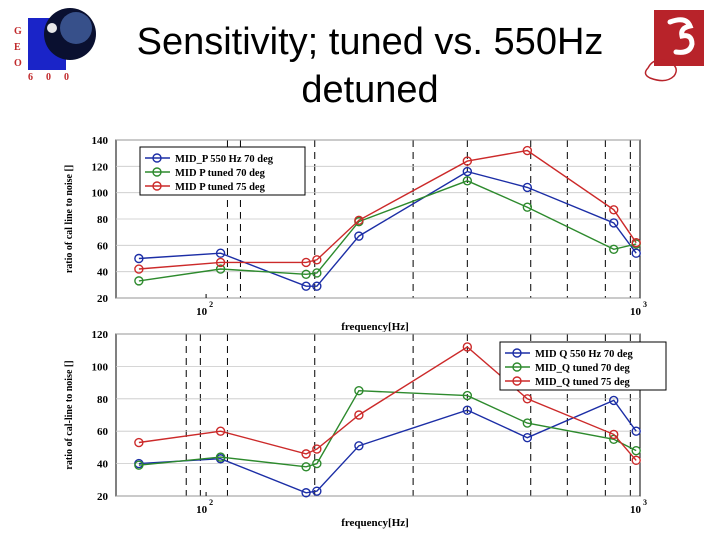 The width and height of the screenshot is (720, 540). I want to click on university-crest-logo, so click(674, 46).